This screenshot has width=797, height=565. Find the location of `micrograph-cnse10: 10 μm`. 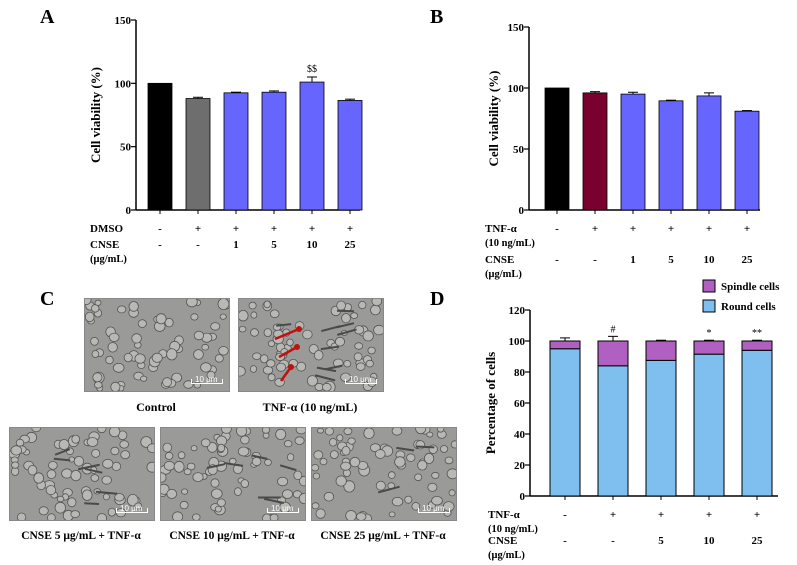

micrograph-cnse10: 10 μm is located at coordinates (233, 474).